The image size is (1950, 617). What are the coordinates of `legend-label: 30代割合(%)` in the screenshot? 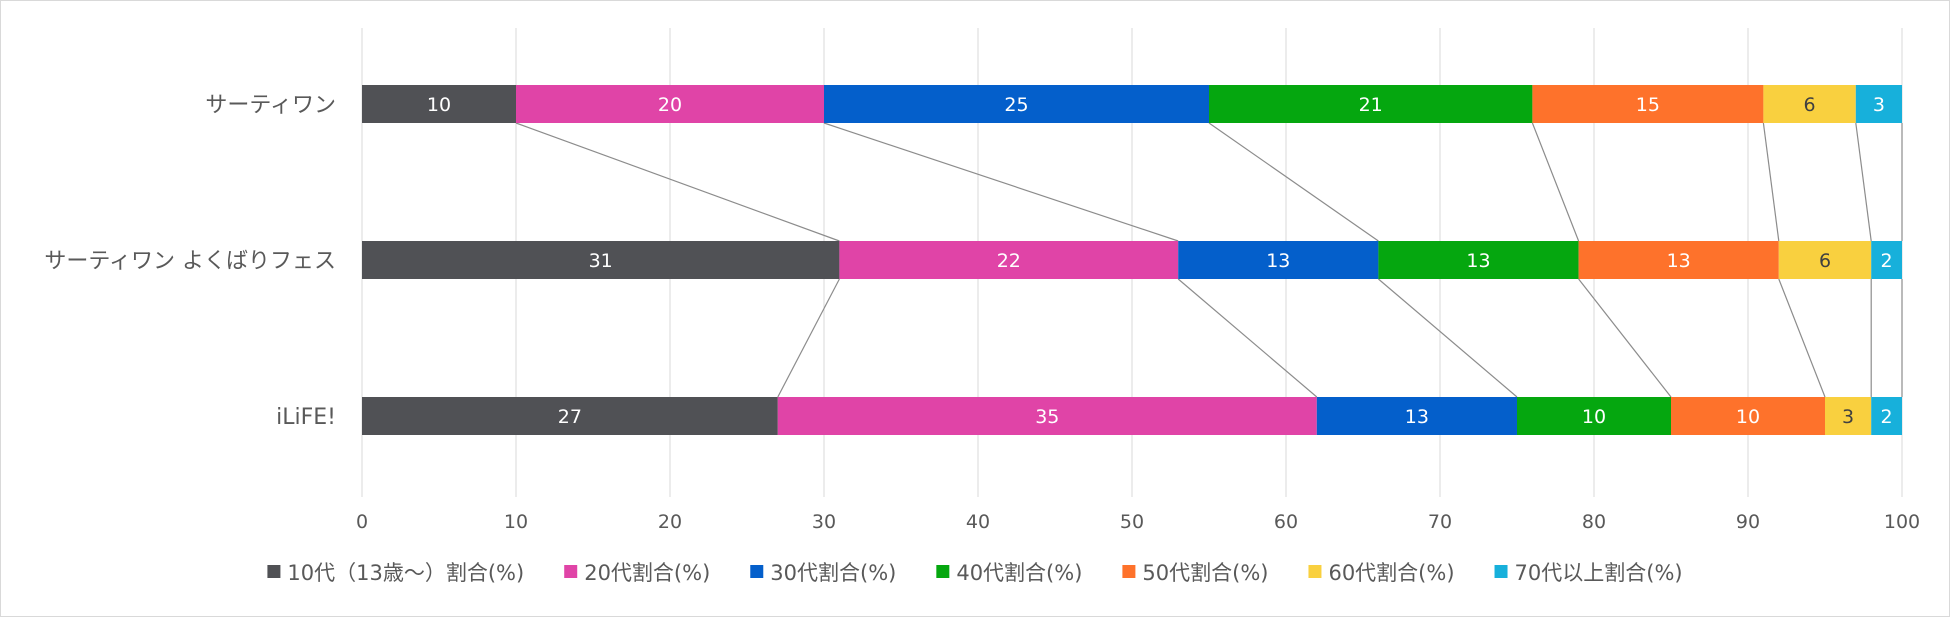 It's located at (833, 573).